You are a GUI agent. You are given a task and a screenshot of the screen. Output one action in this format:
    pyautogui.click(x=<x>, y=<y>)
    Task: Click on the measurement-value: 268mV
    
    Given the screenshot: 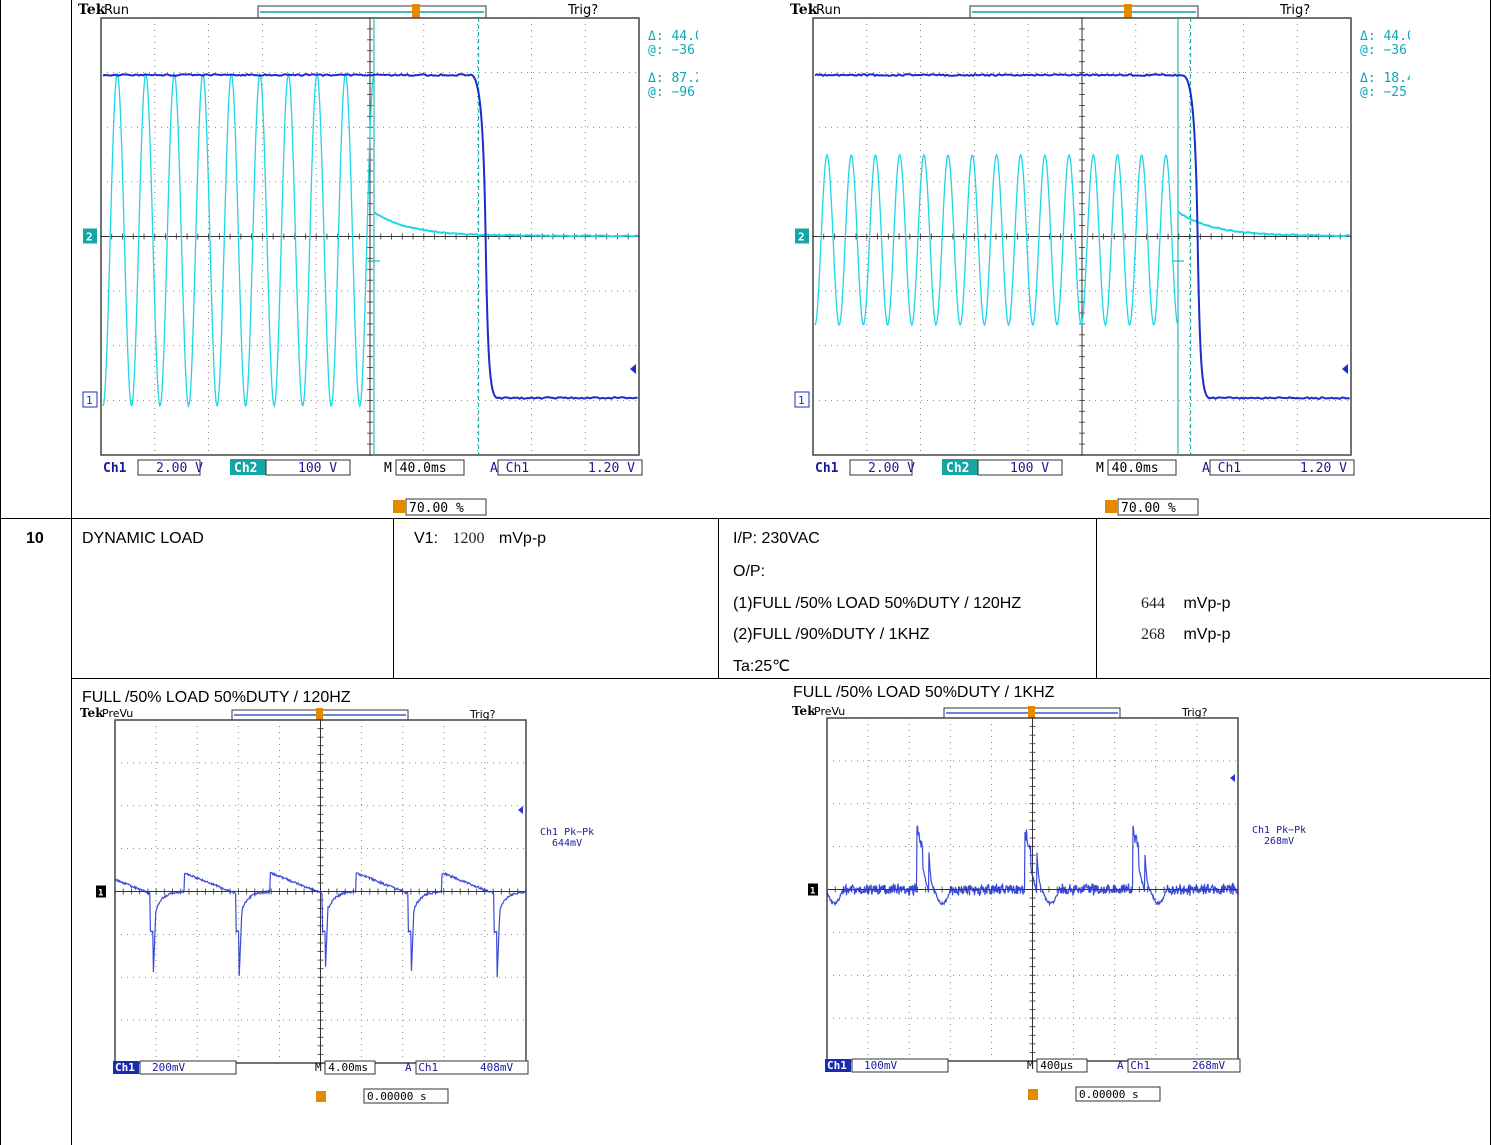 What is the action you would take?
    pyautogui.click(x=1279, y=841)
    